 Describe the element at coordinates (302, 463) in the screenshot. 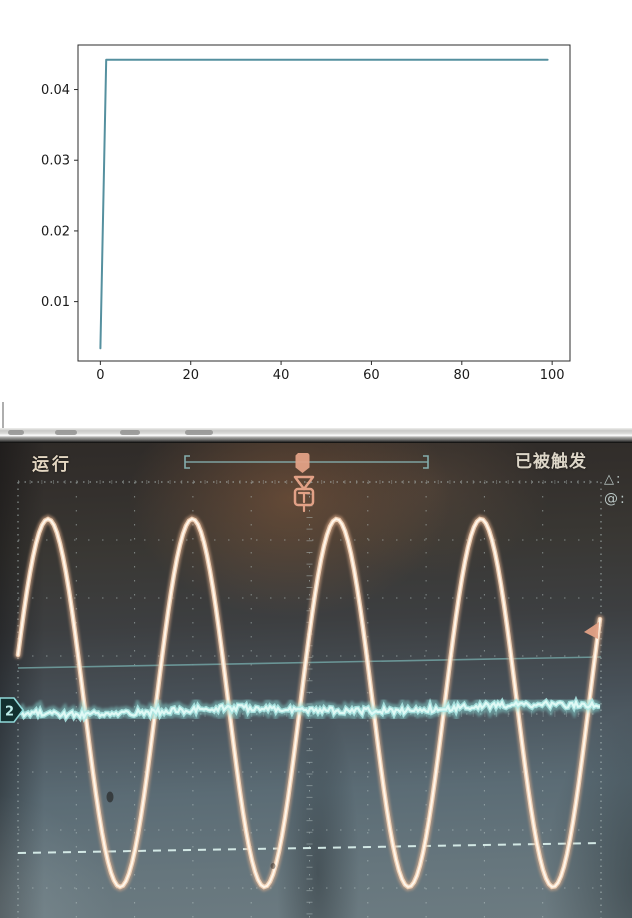

I see `trigger-position-marker` at that location.